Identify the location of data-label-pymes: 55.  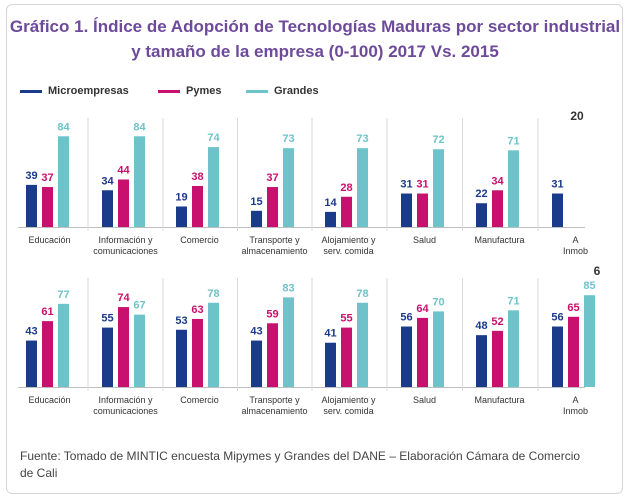
(346, 319).